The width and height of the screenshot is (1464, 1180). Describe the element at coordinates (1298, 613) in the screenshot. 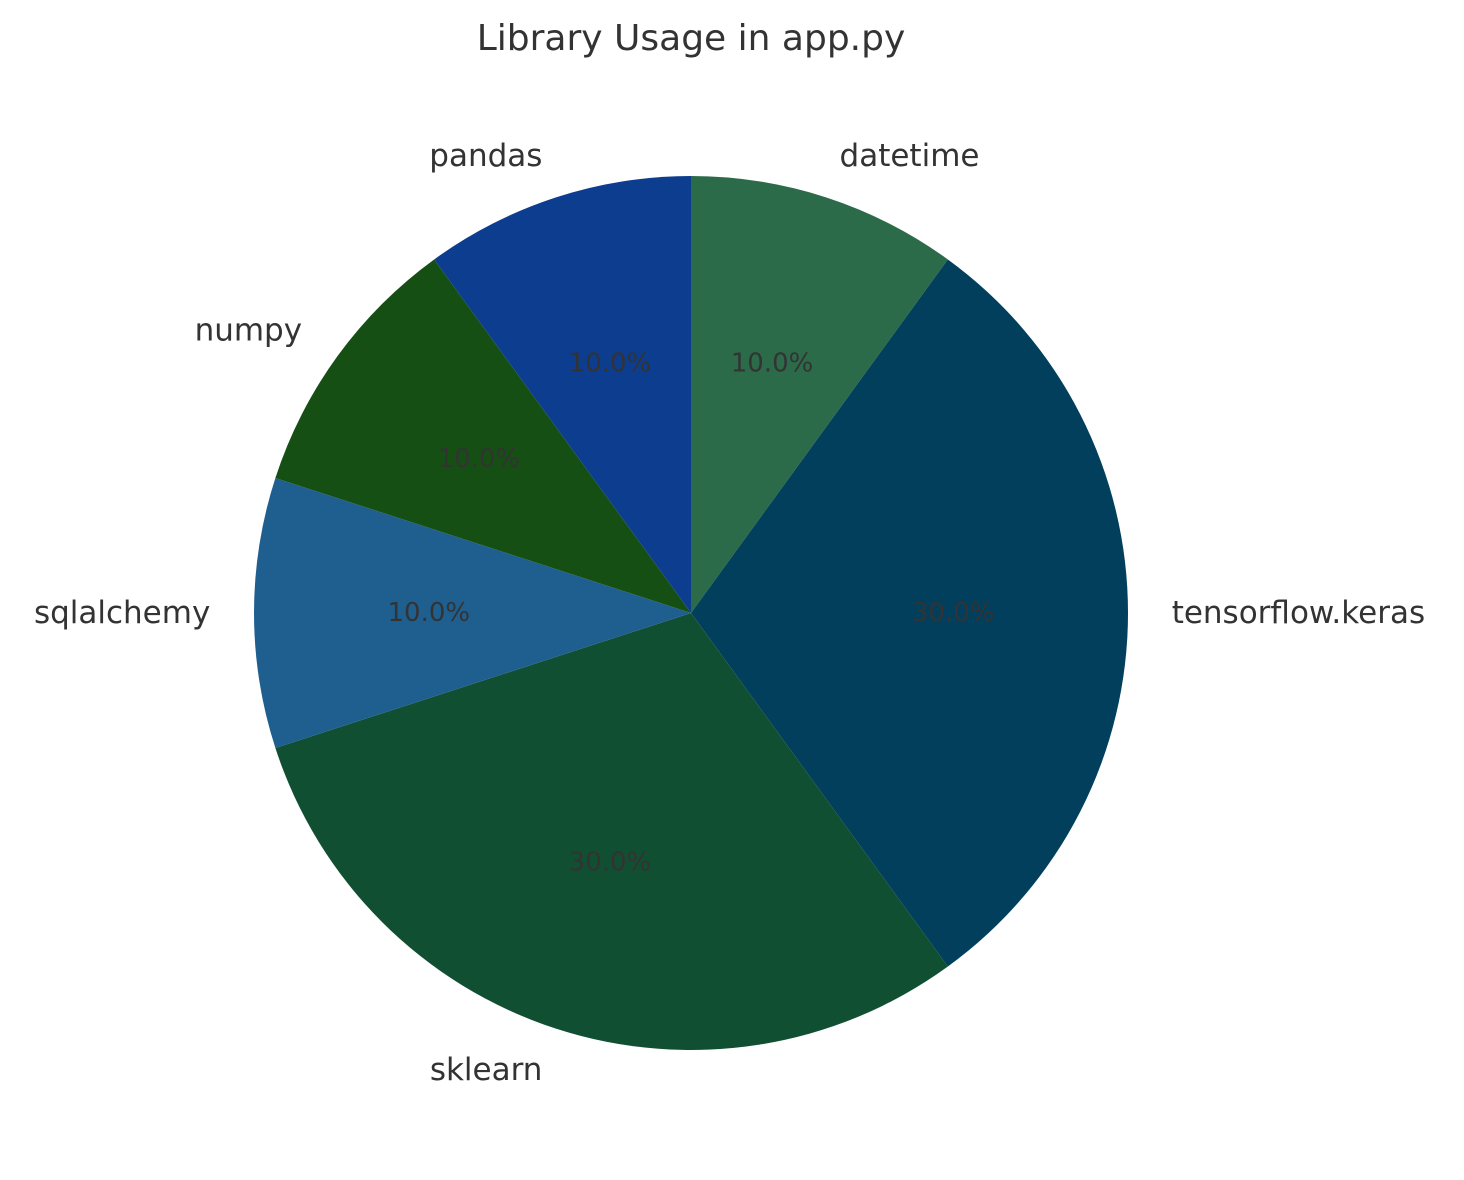

I see `slice-label-tensorflow-keras: tensorflow.keras` at that location.